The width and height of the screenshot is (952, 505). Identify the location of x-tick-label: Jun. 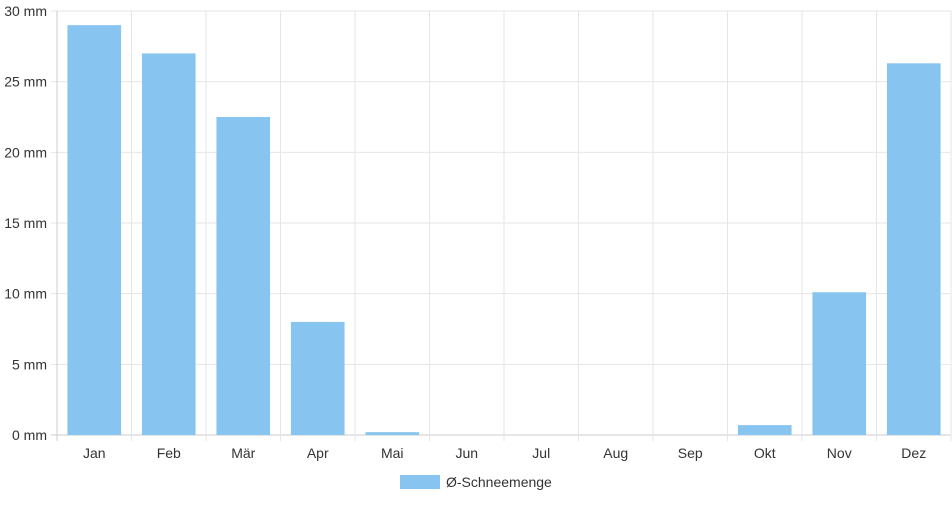
(466, 453).